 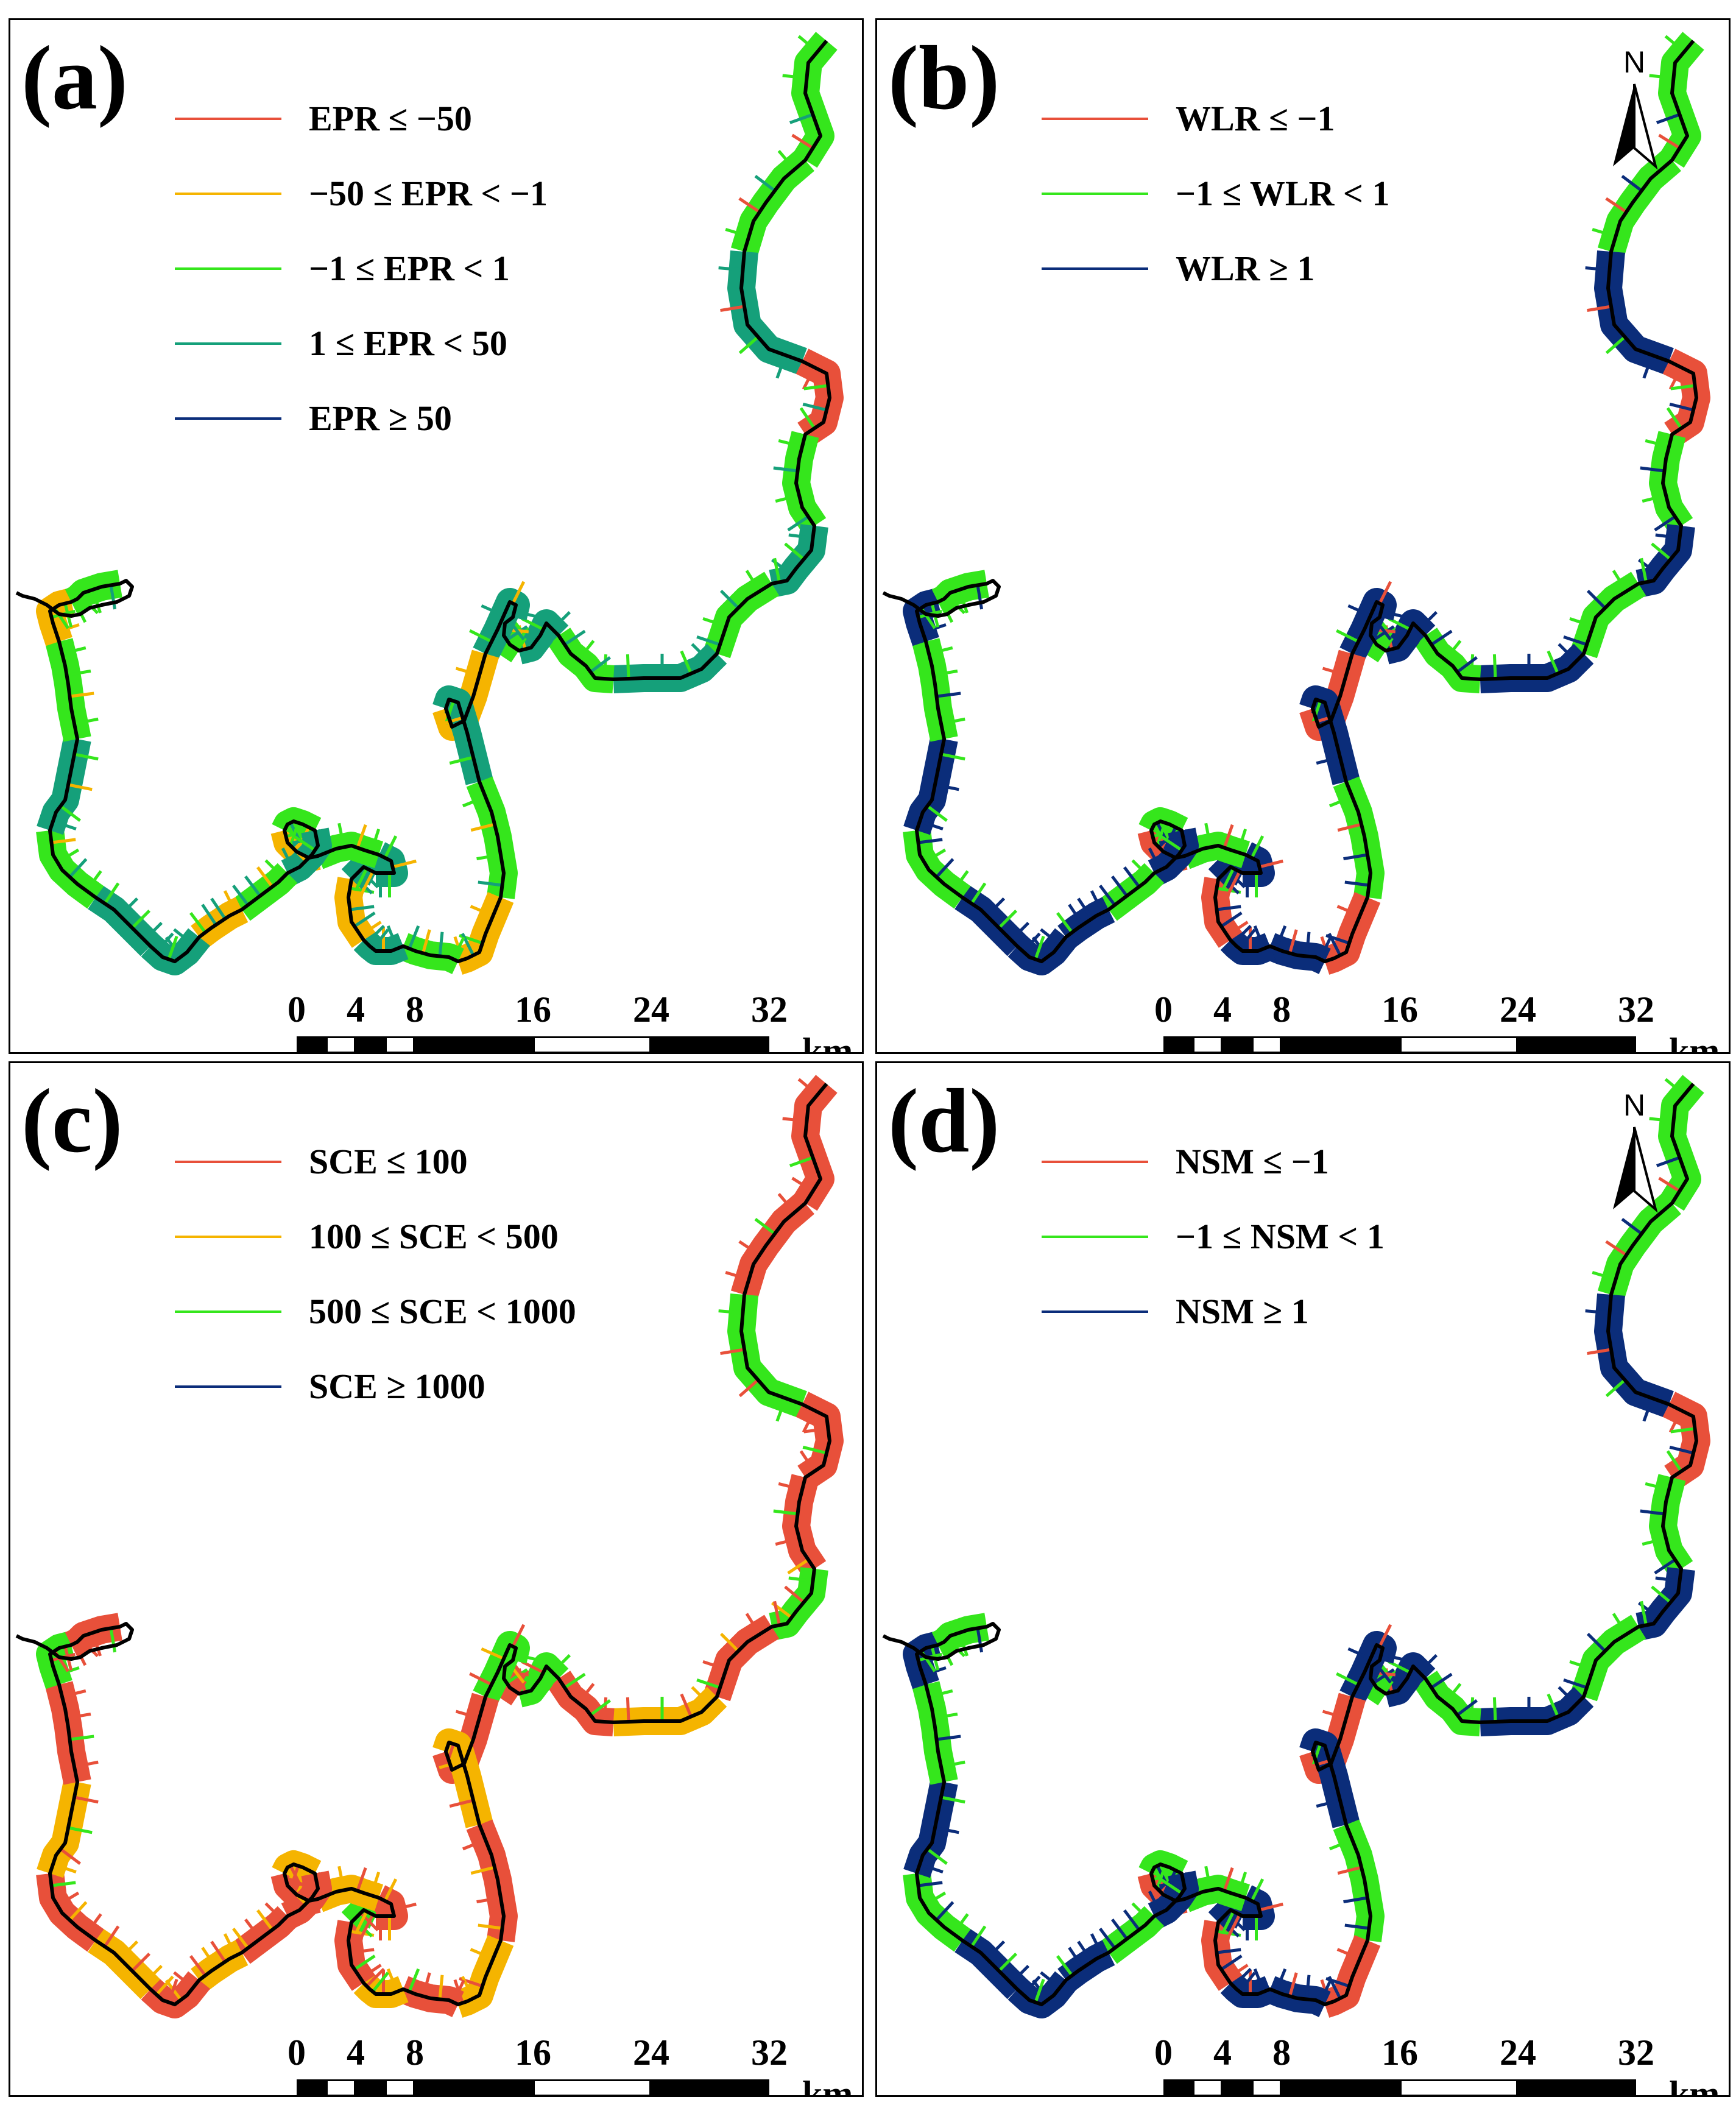 What do you see at coordinates (375, 1236) in the screenshot?
I see `legend-item: 100 ≤ SCE < 500` at bounding box center [375, 1236].